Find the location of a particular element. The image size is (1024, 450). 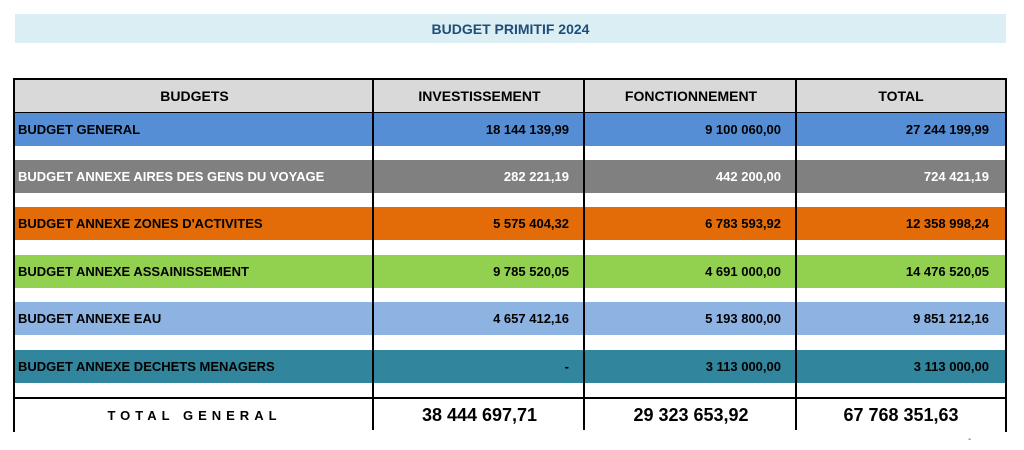

header-total: TOTAL is located at coordinates (901, 96).